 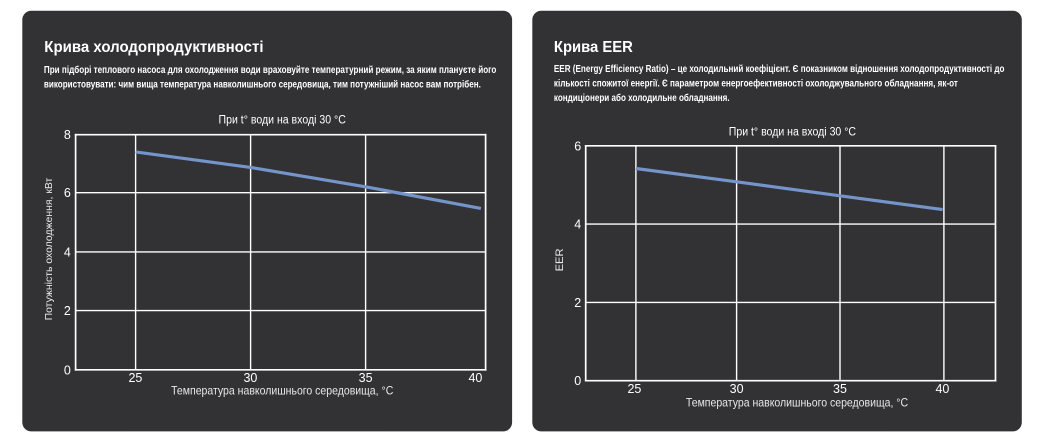 I want to click on svg-text:кондиціонери або холодильне об: кондиціонери або холодильне обладнання., so click(x=642, y=98).